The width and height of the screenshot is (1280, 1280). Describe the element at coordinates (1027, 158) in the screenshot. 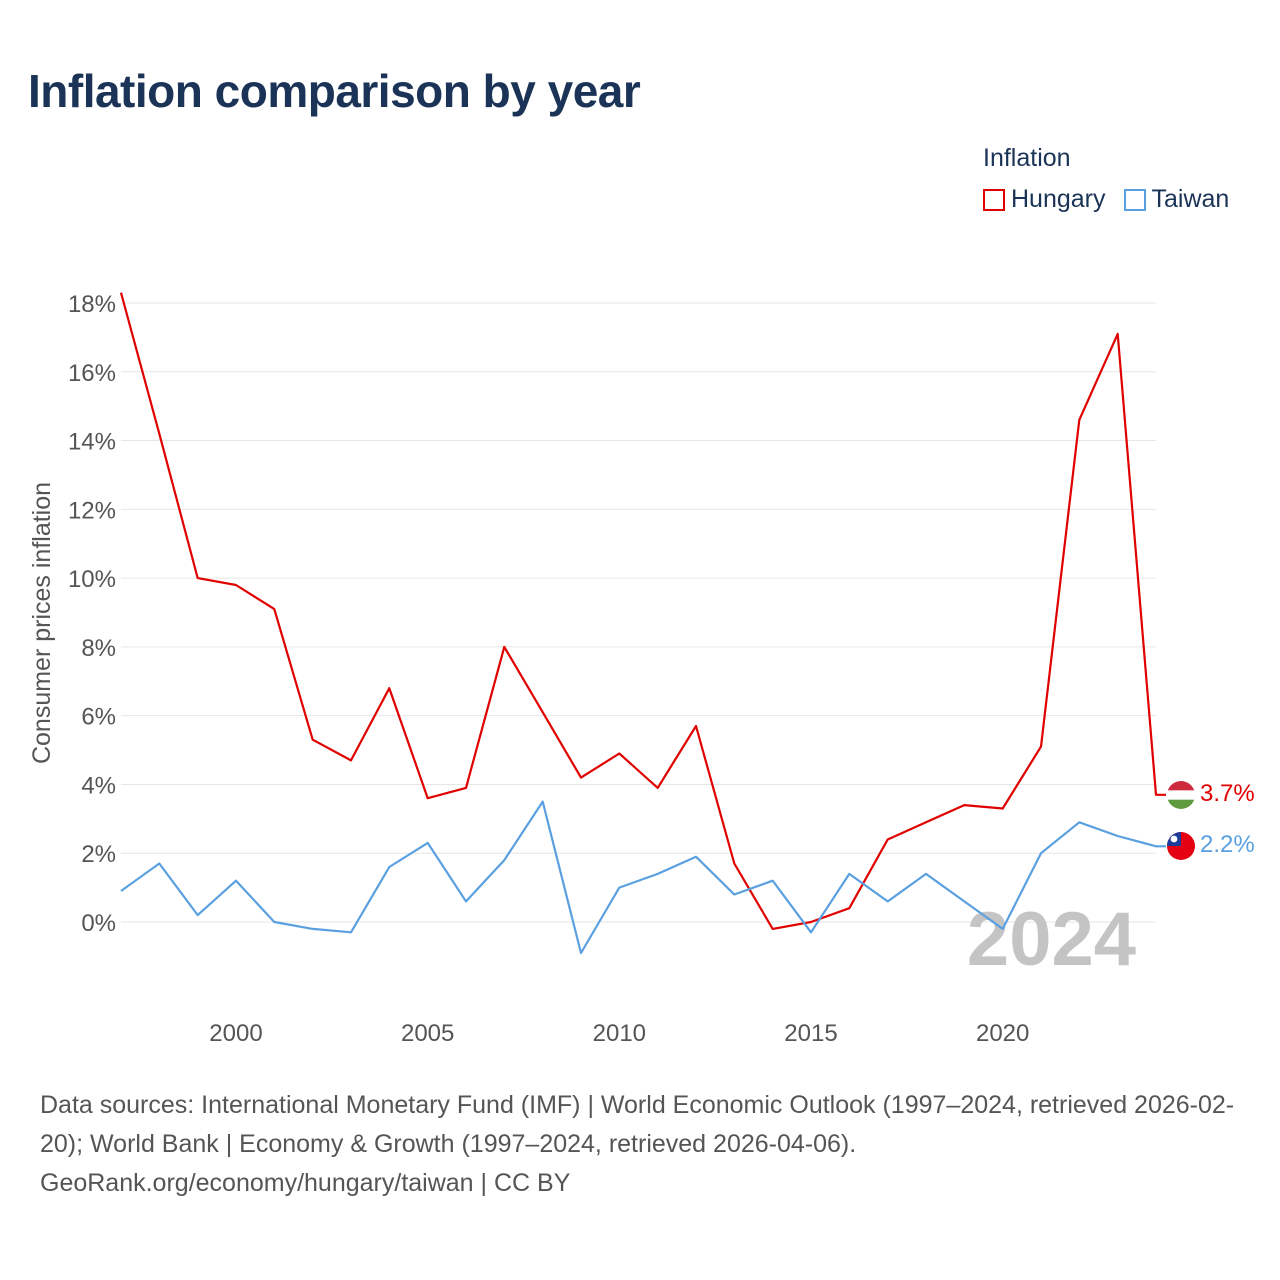

I see `legend-title: Inflation` at that location.